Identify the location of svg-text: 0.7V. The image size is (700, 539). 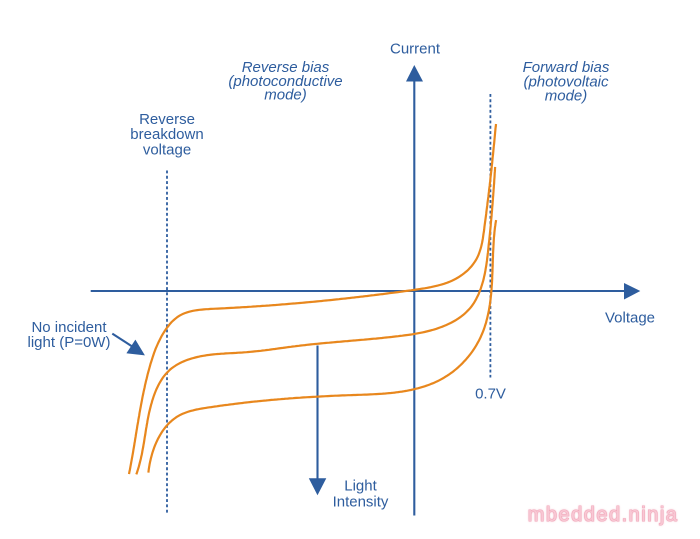
(490, 393).